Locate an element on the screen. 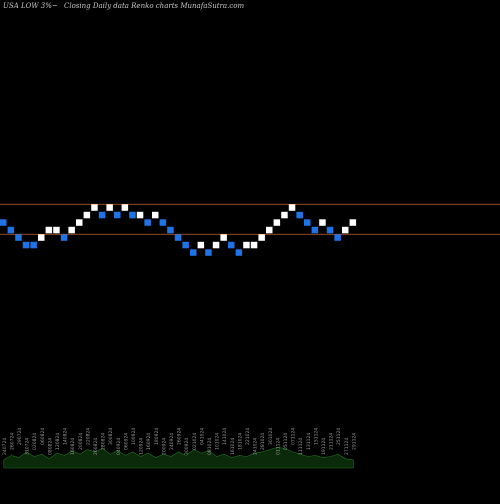  date-label: 301024 is located at coordinates (271, 436).